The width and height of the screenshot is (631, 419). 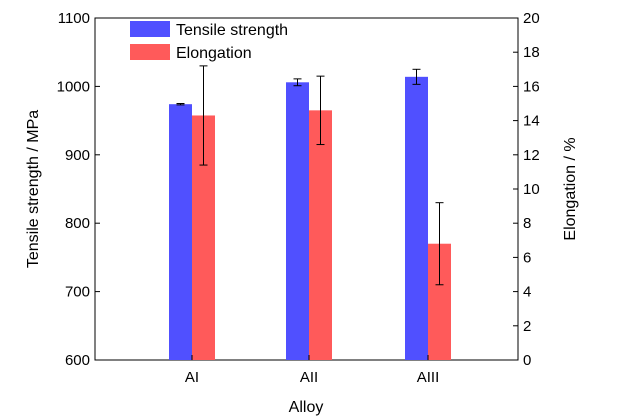 What do you see at coordinates (73, 86) in the screenshot?
I see `y-tick-label-1000: 1000` at bounding box center [73, 86].